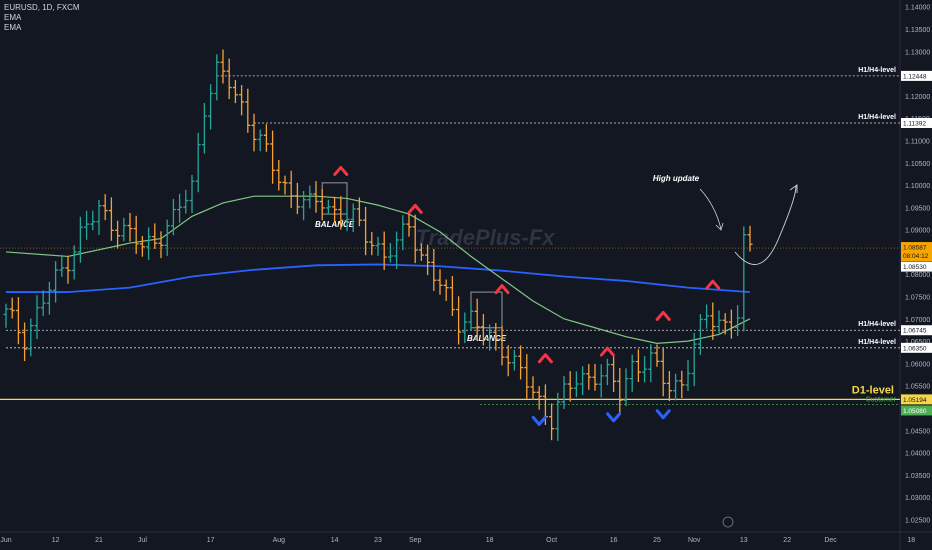 Image resolution: width=932 pixels, height=550 pixels. Describe the element at coordinates (787, 540) in the screenshot. I see `time-tick-label: 22` at that location.